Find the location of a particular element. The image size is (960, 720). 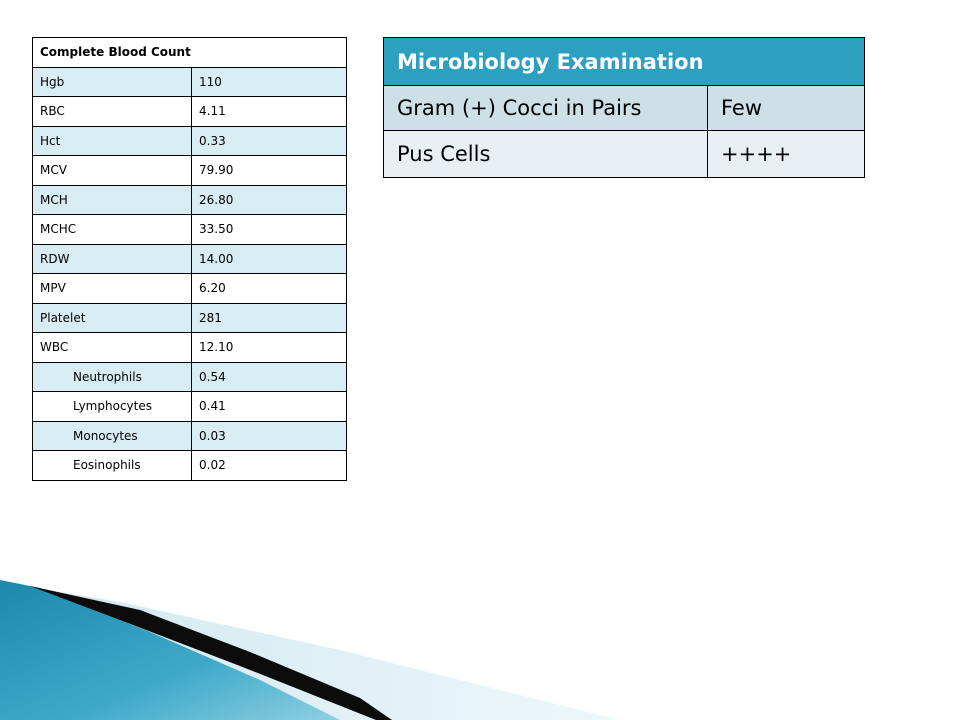

cbc-header-row: Complete Blood Count is located at coordinates (189, 52).